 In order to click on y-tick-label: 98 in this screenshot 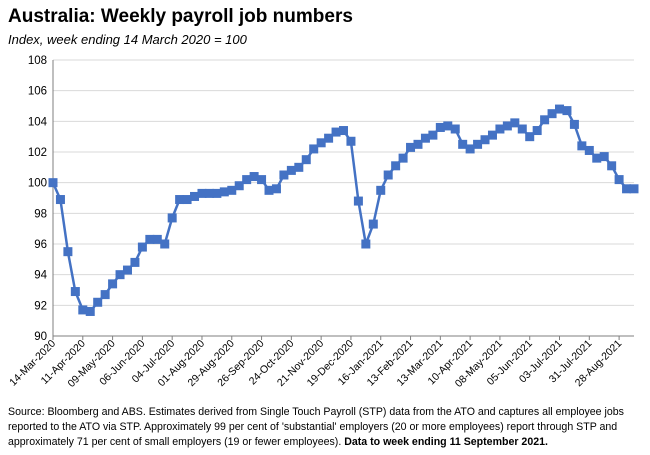, I will do `click(40, 214)`.